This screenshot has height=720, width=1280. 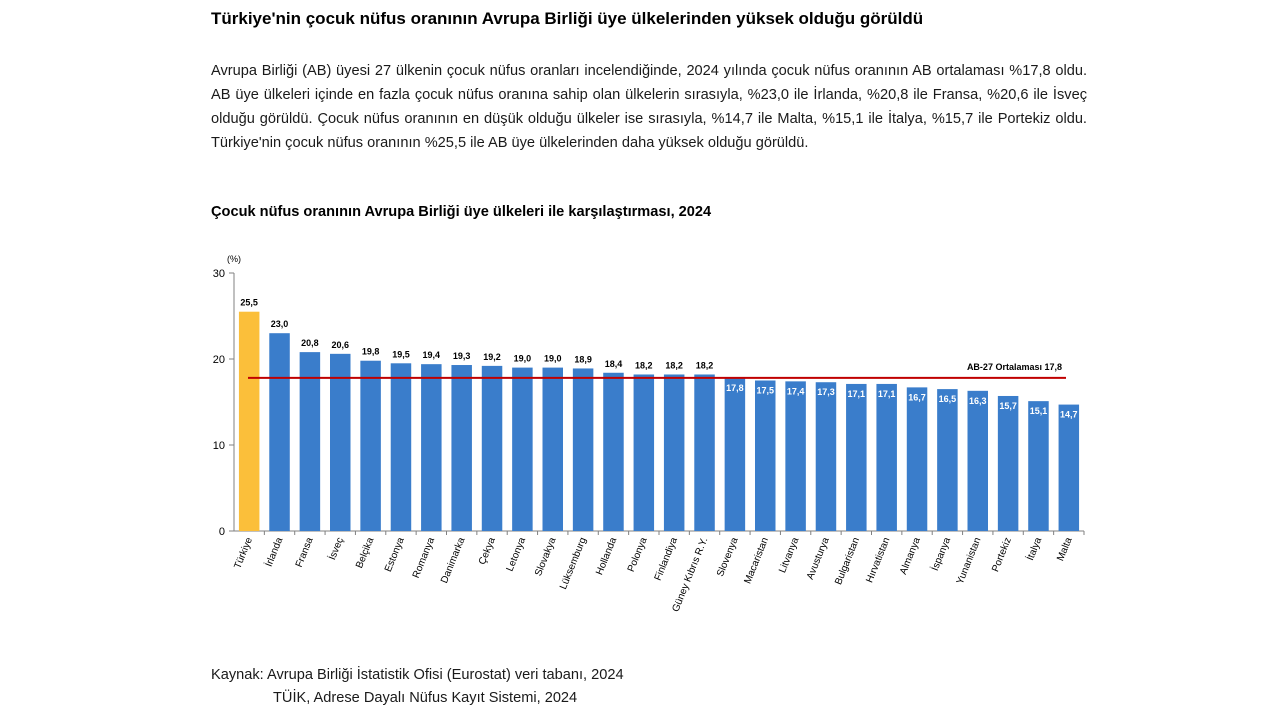 I want to click on bar-value-label: 15,7, so click(x=1008, y=406).